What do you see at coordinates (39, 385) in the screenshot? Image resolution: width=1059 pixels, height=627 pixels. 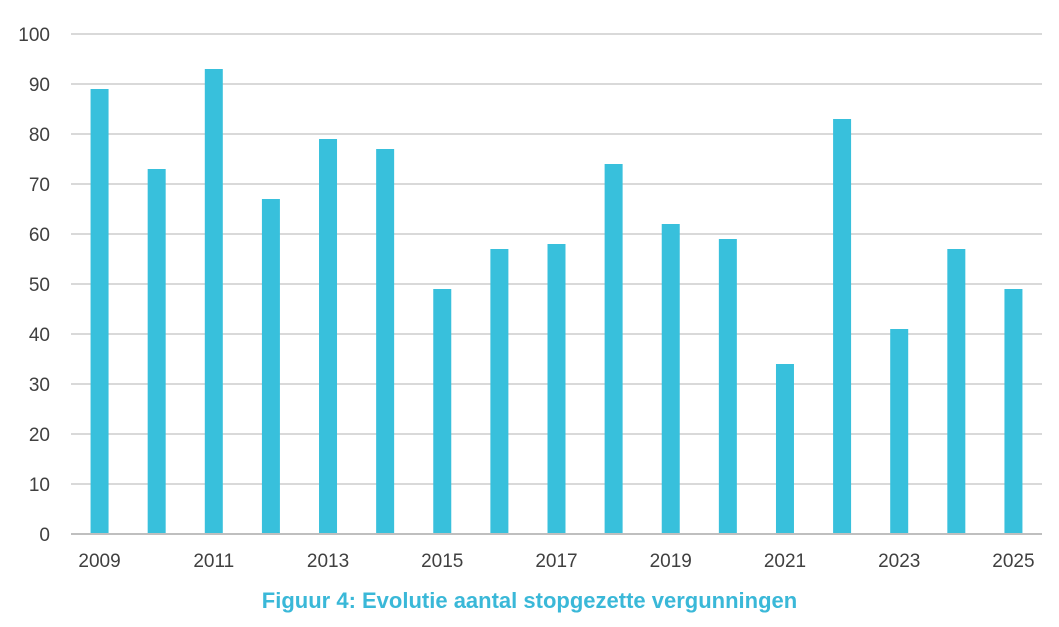 I see `y-tick-label: 30` at bounding box center [39, 385].